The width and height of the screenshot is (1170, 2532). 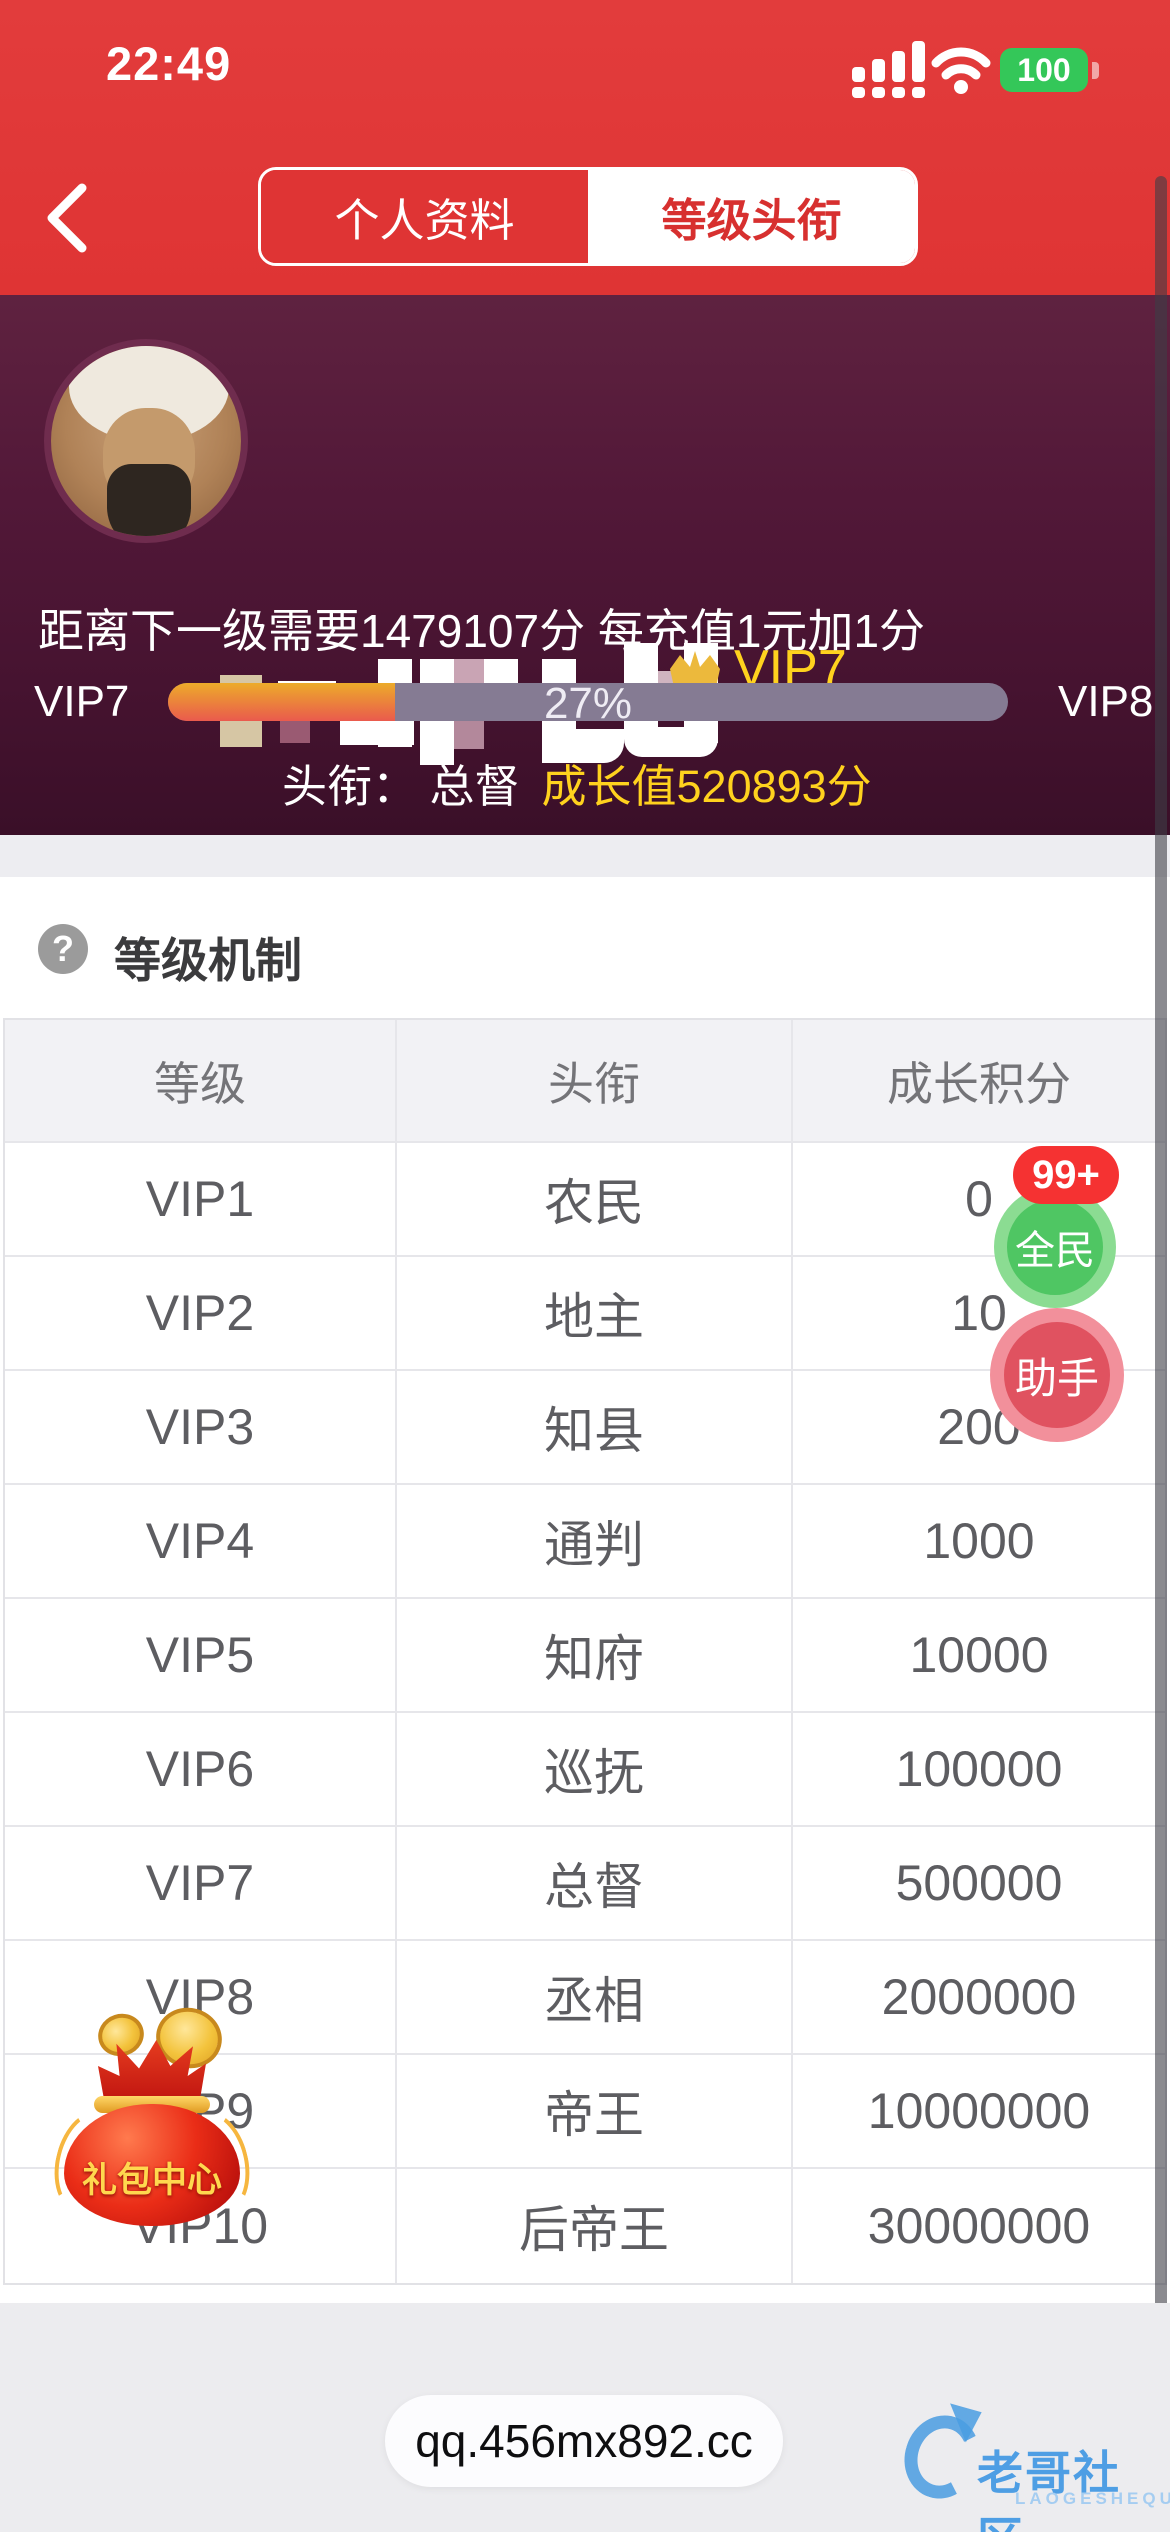 I want to click on cell-title: 帝王, so click(x=595, y=2112).